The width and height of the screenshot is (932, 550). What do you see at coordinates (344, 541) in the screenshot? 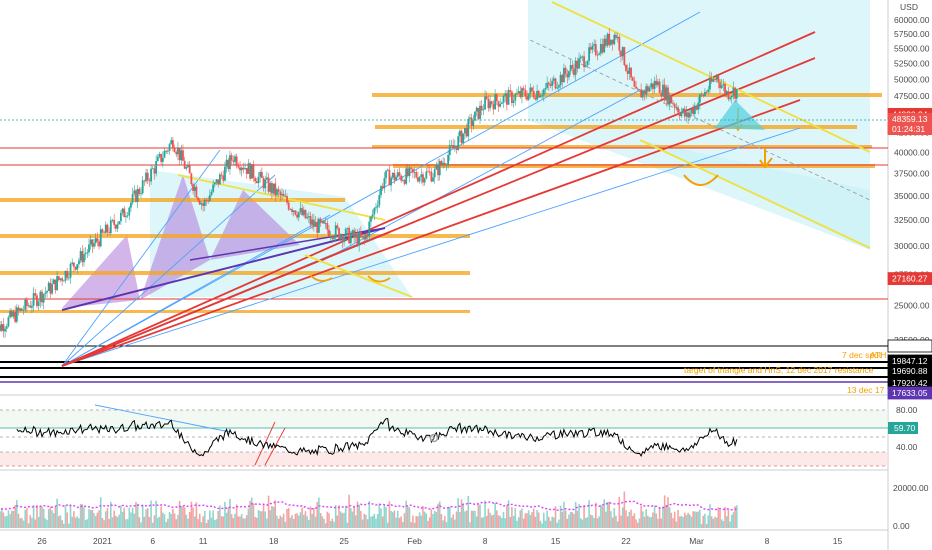
I see `time-axis-label: 25` at bounding box center [344, 541].